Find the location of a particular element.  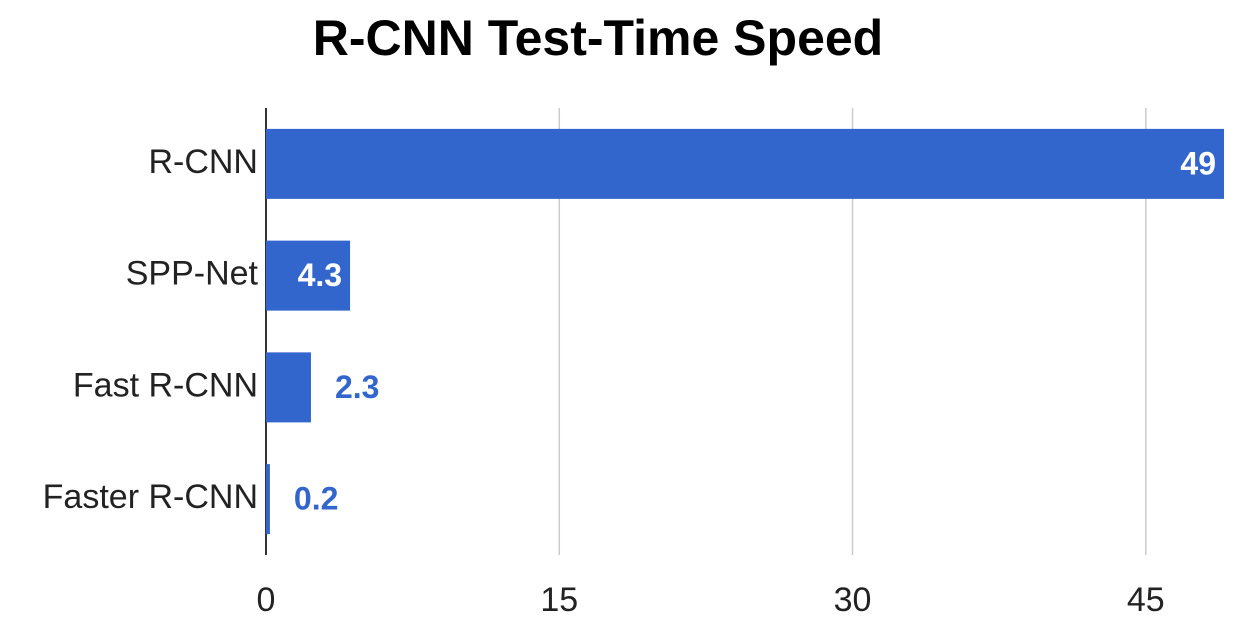

data-label: 0.2 is located at coordinates (316, 499).